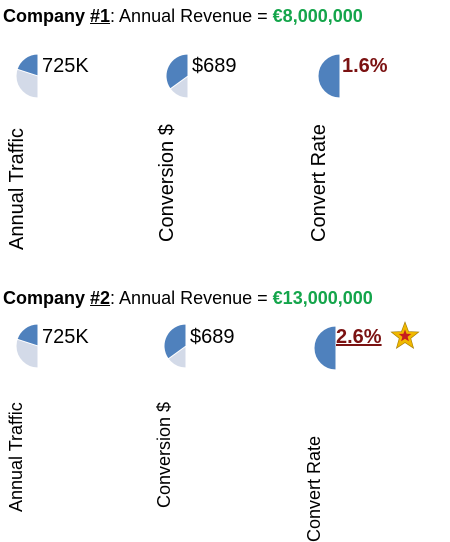 This screenshot has height=542, width=450. I want to click on revenue-value: €8,000,000, so click(317, 16).